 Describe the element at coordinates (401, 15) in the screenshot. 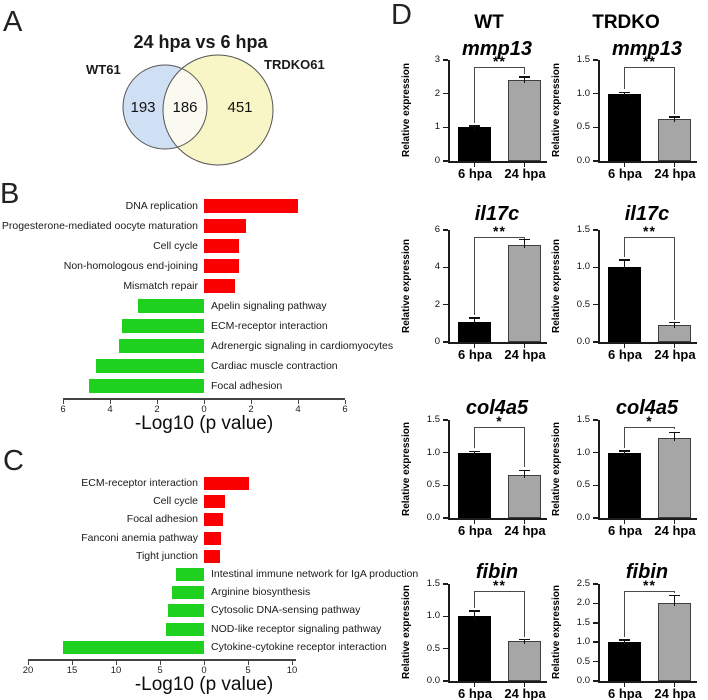

I see `panel-label-d: D` at that location.